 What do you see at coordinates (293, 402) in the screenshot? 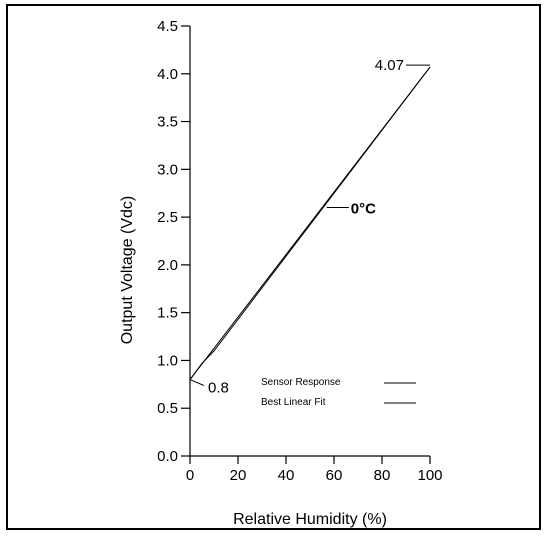
I see `legend-label: Best Linear Fit` at bounding box center [293, 402].